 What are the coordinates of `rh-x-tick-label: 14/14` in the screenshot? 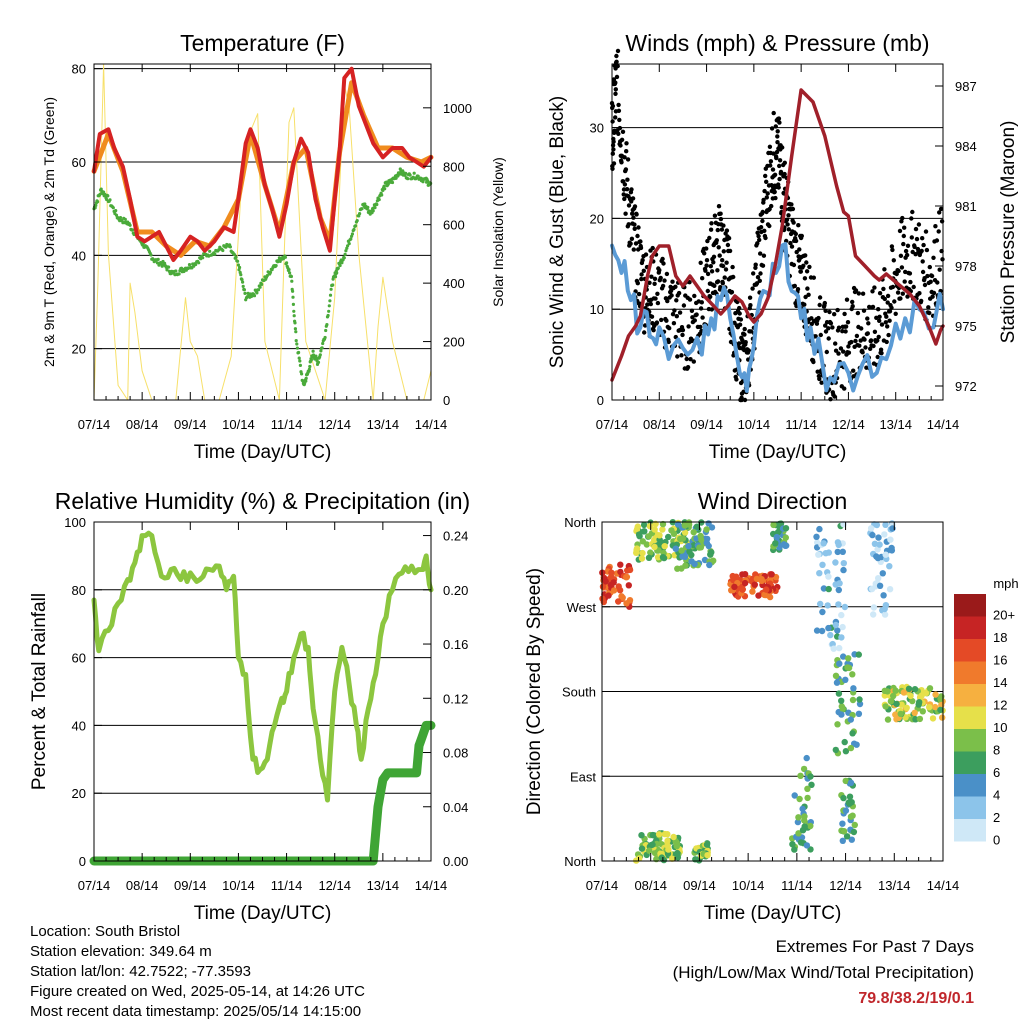 It's located at (431, 885).